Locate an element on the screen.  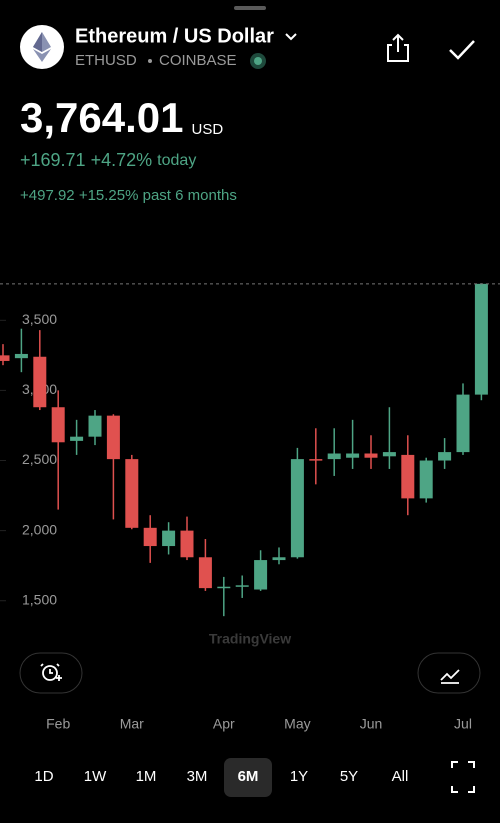
timeframe-selected-bg is located at coordinates (248, 777).